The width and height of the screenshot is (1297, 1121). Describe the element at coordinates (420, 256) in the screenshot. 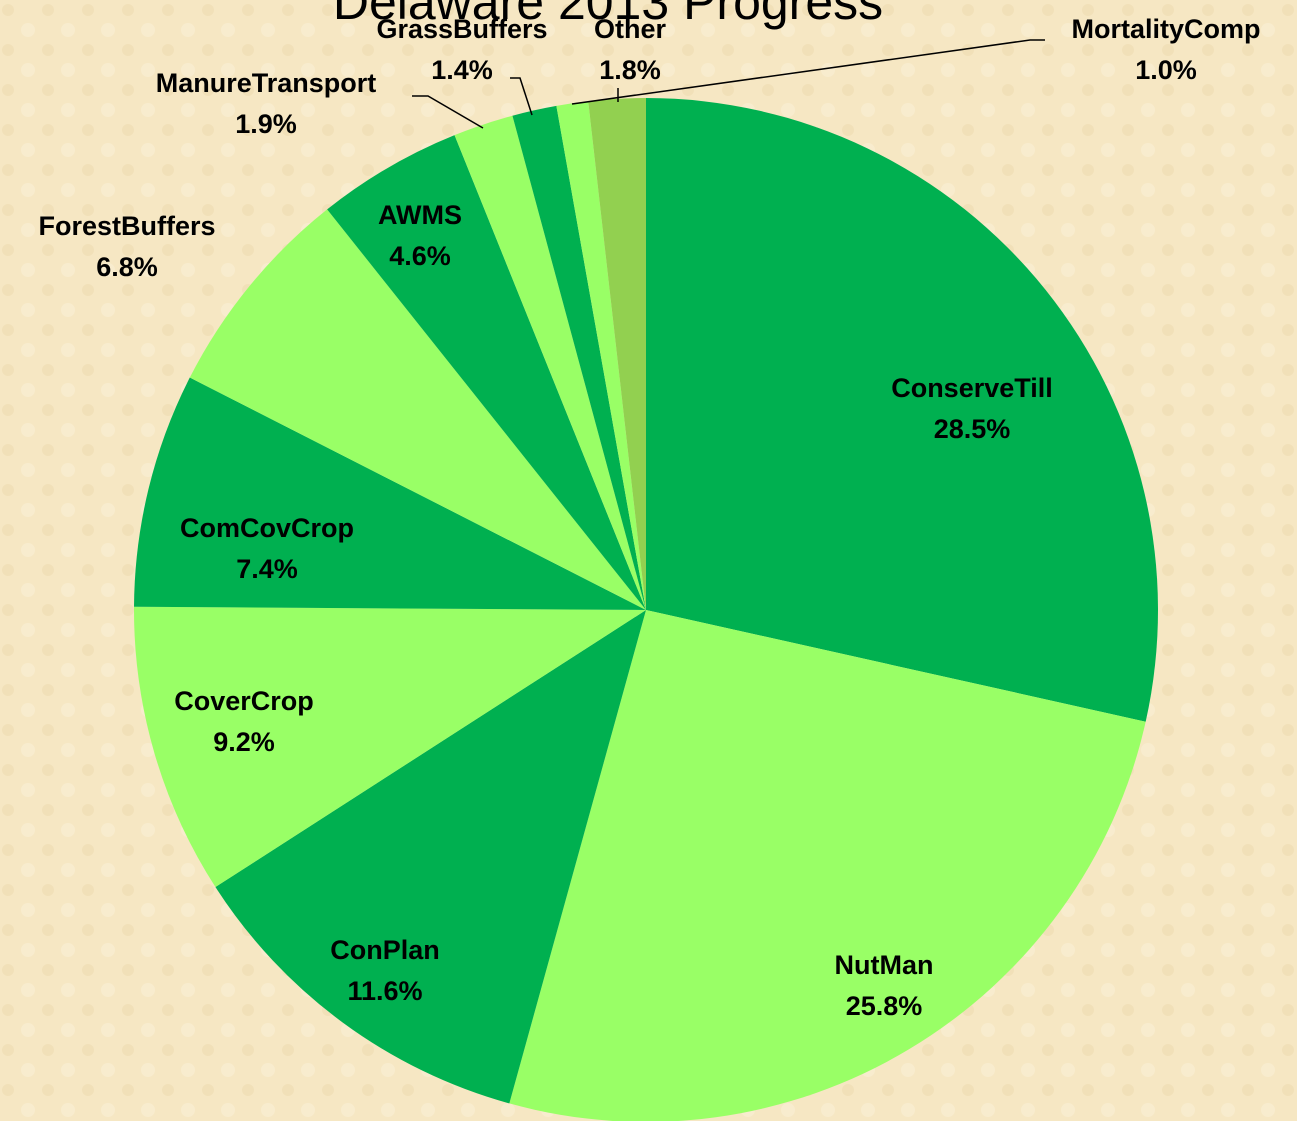

I see `slice-value-label: 4.6%` at that location.